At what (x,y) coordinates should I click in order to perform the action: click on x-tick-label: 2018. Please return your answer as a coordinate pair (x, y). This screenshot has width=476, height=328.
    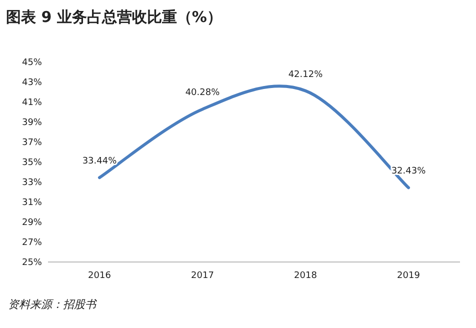
    Looking at the image, I should click on (306, 276).